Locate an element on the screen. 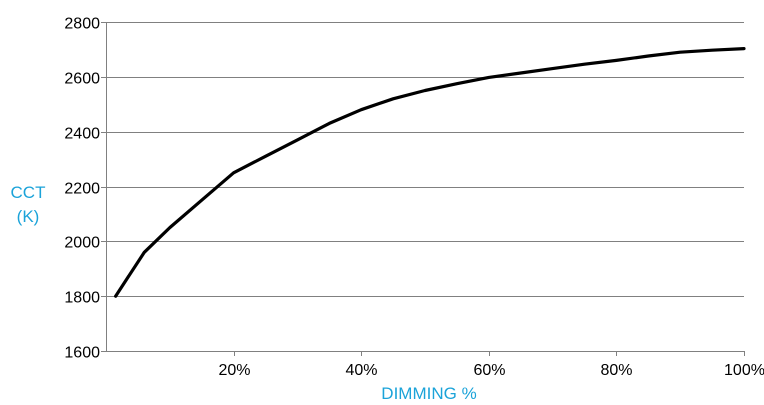  x-tick-label: 20% is located at coordinates (234, 370).